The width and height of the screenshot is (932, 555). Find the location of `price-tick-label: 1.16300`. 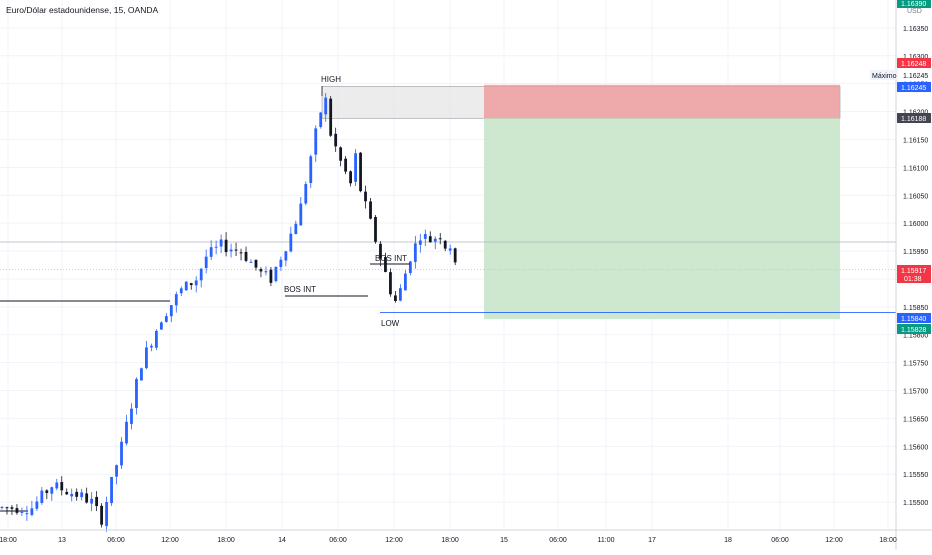

price-tick-label: 1.16300 is located at coordinates (915, 57).